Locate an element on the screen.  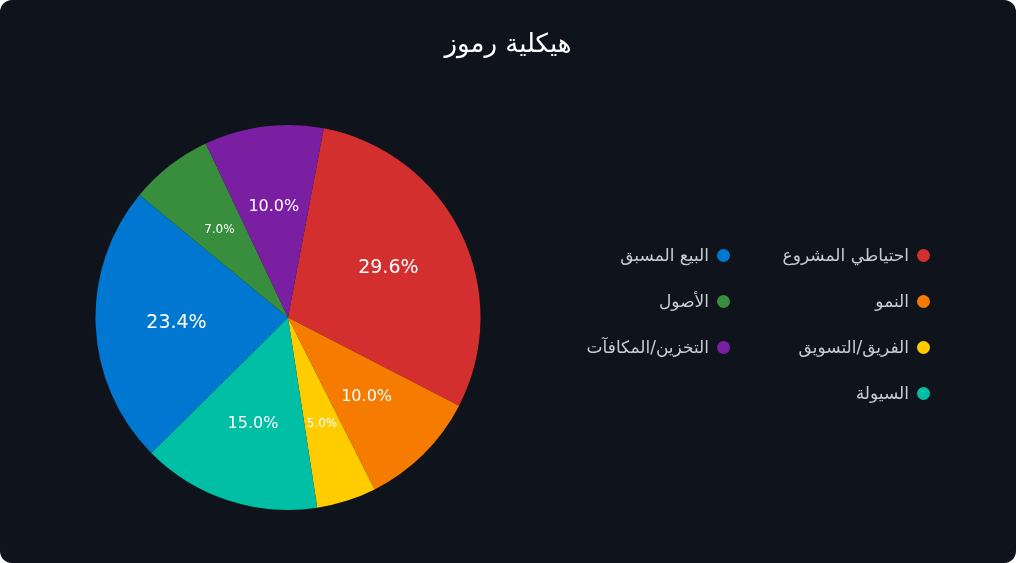
data-label: 29.6% is located at coordinates (388, 266).